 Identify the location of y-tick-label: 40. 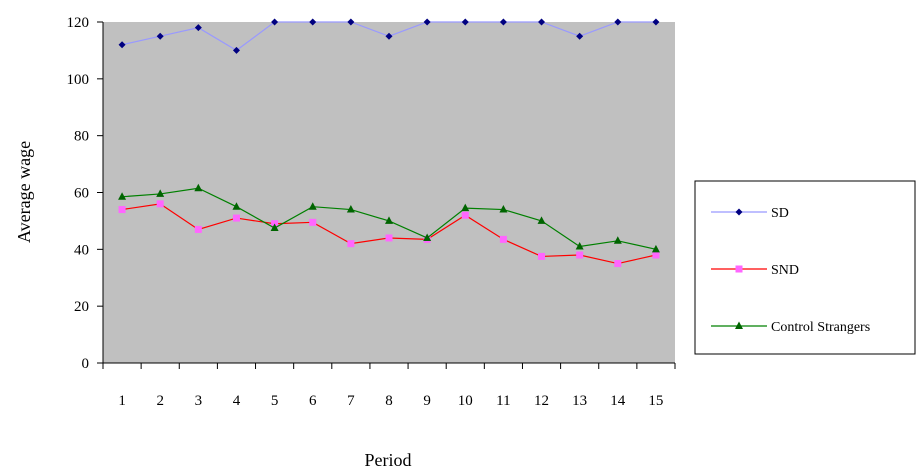
(81, 250).